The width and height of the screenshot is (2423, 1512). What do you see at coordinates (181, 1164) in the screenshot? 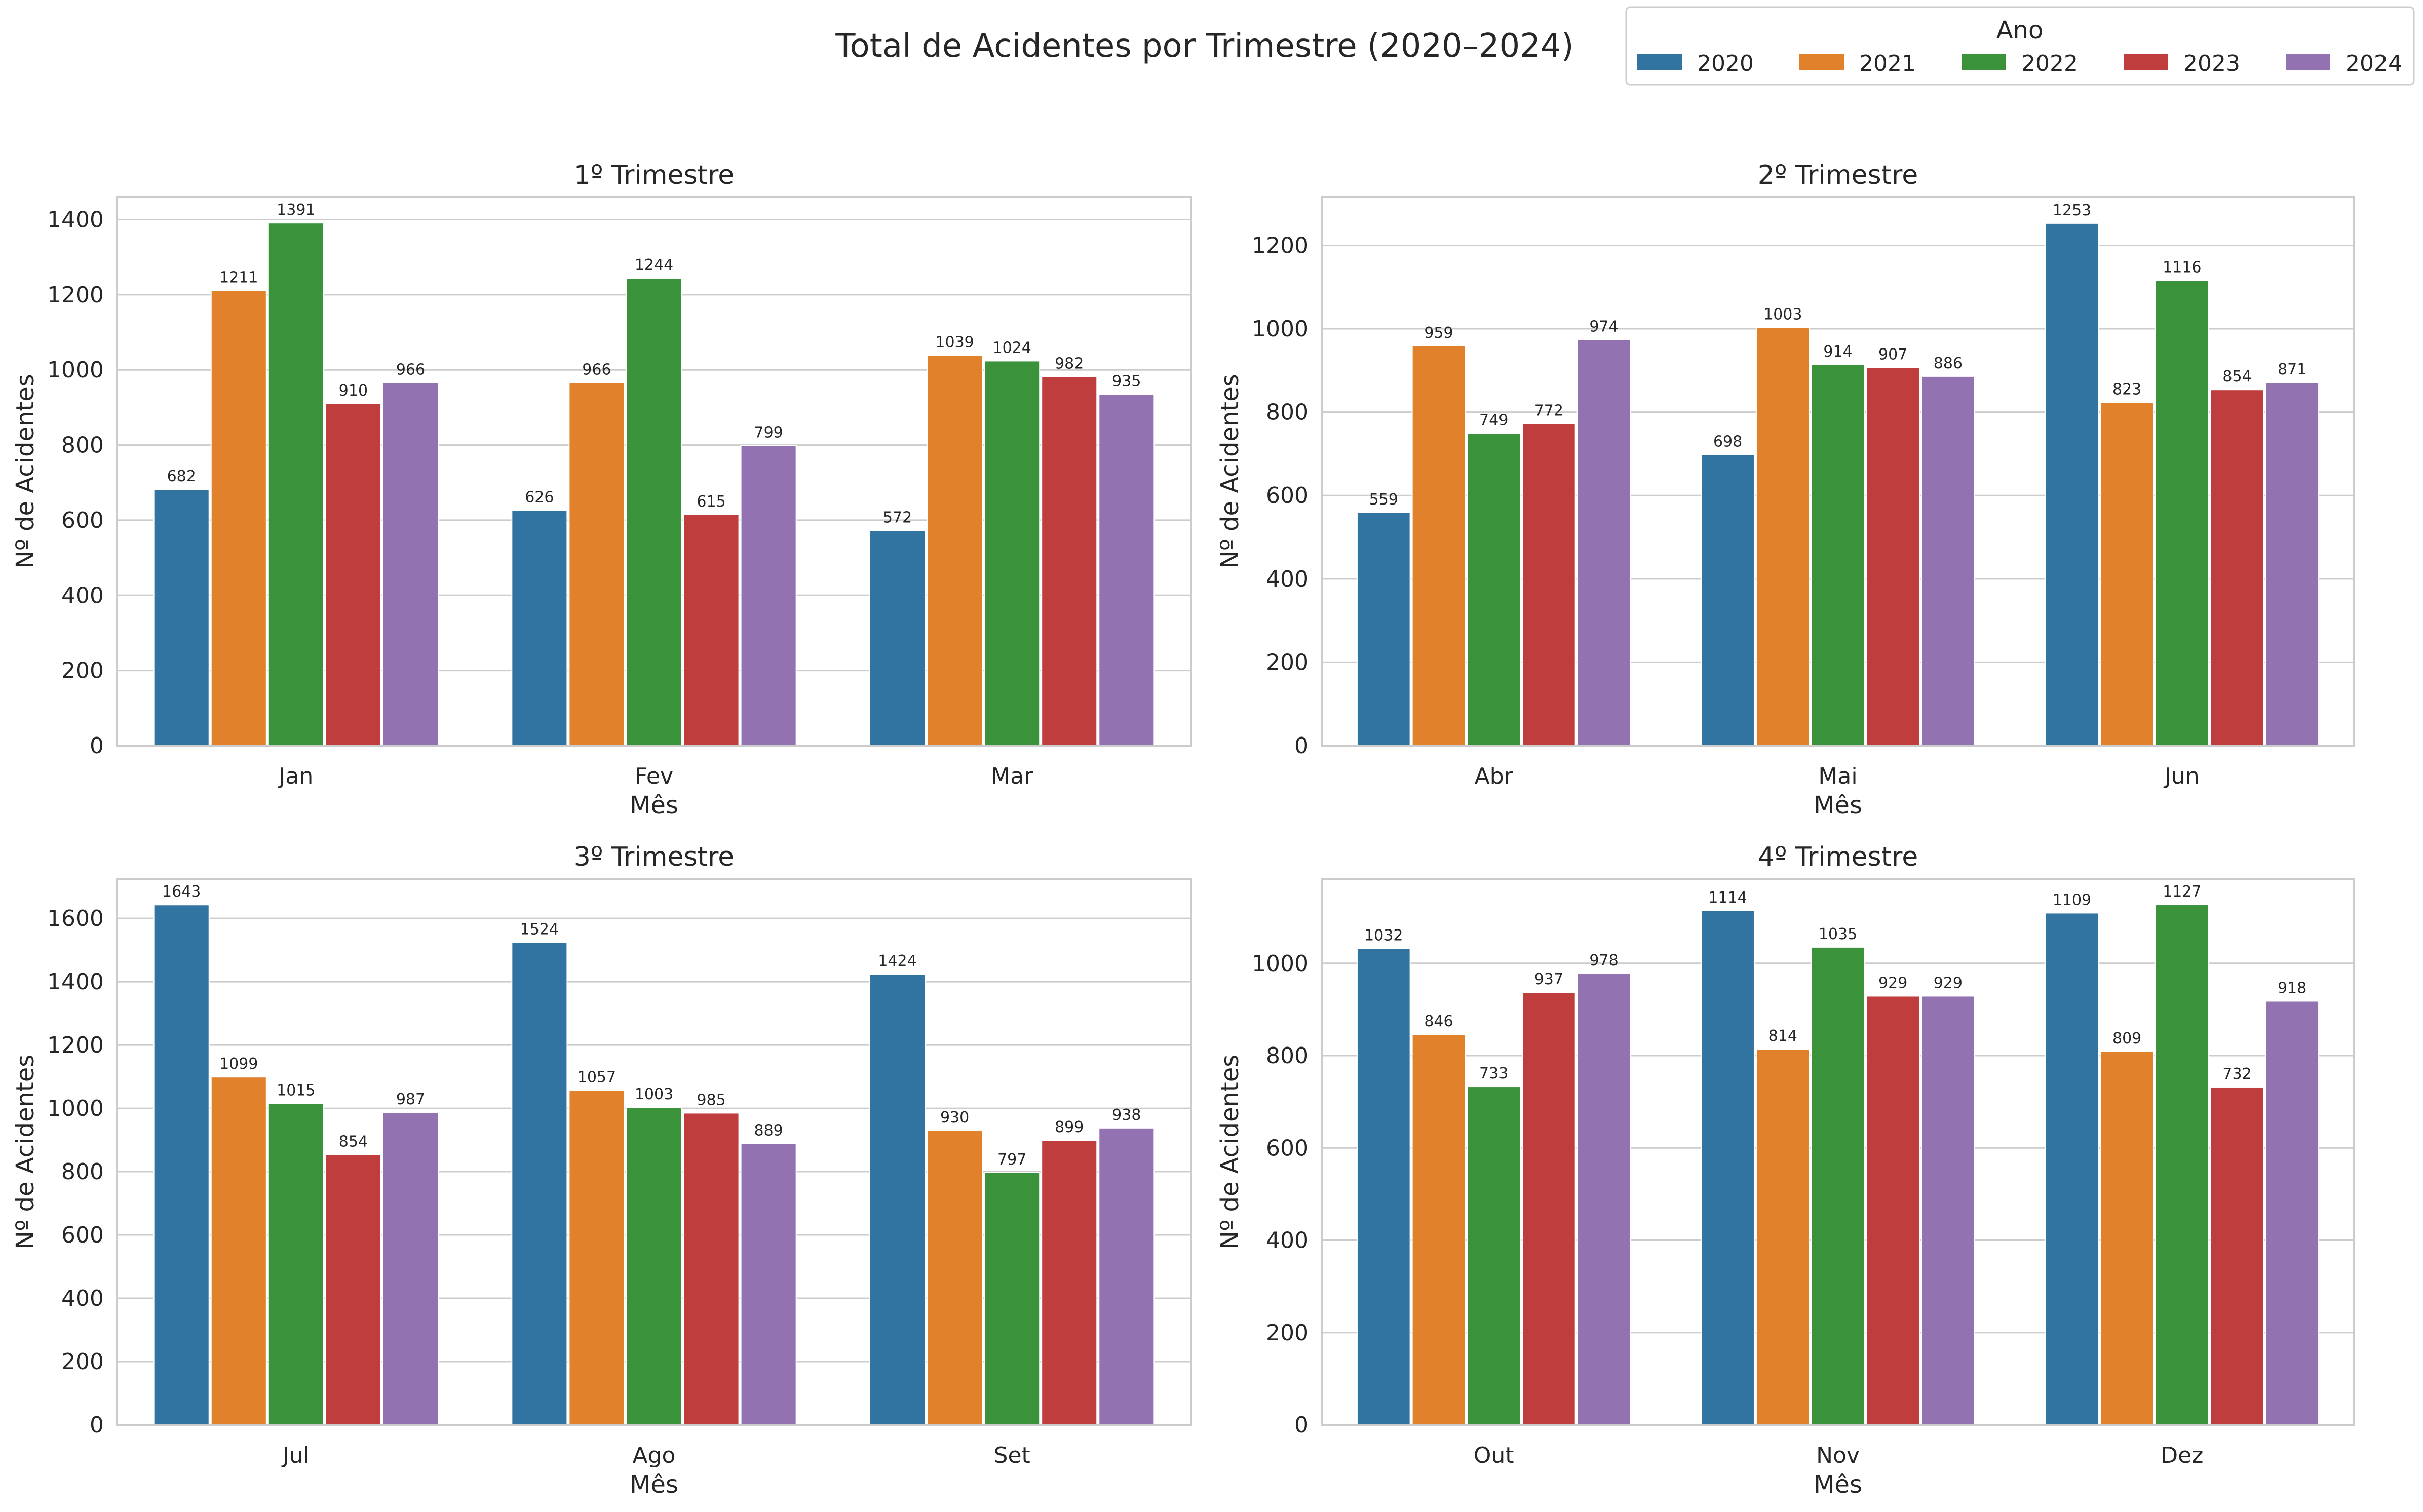
I see `bar-2020-Jul` at bounding box center [181, 1164].